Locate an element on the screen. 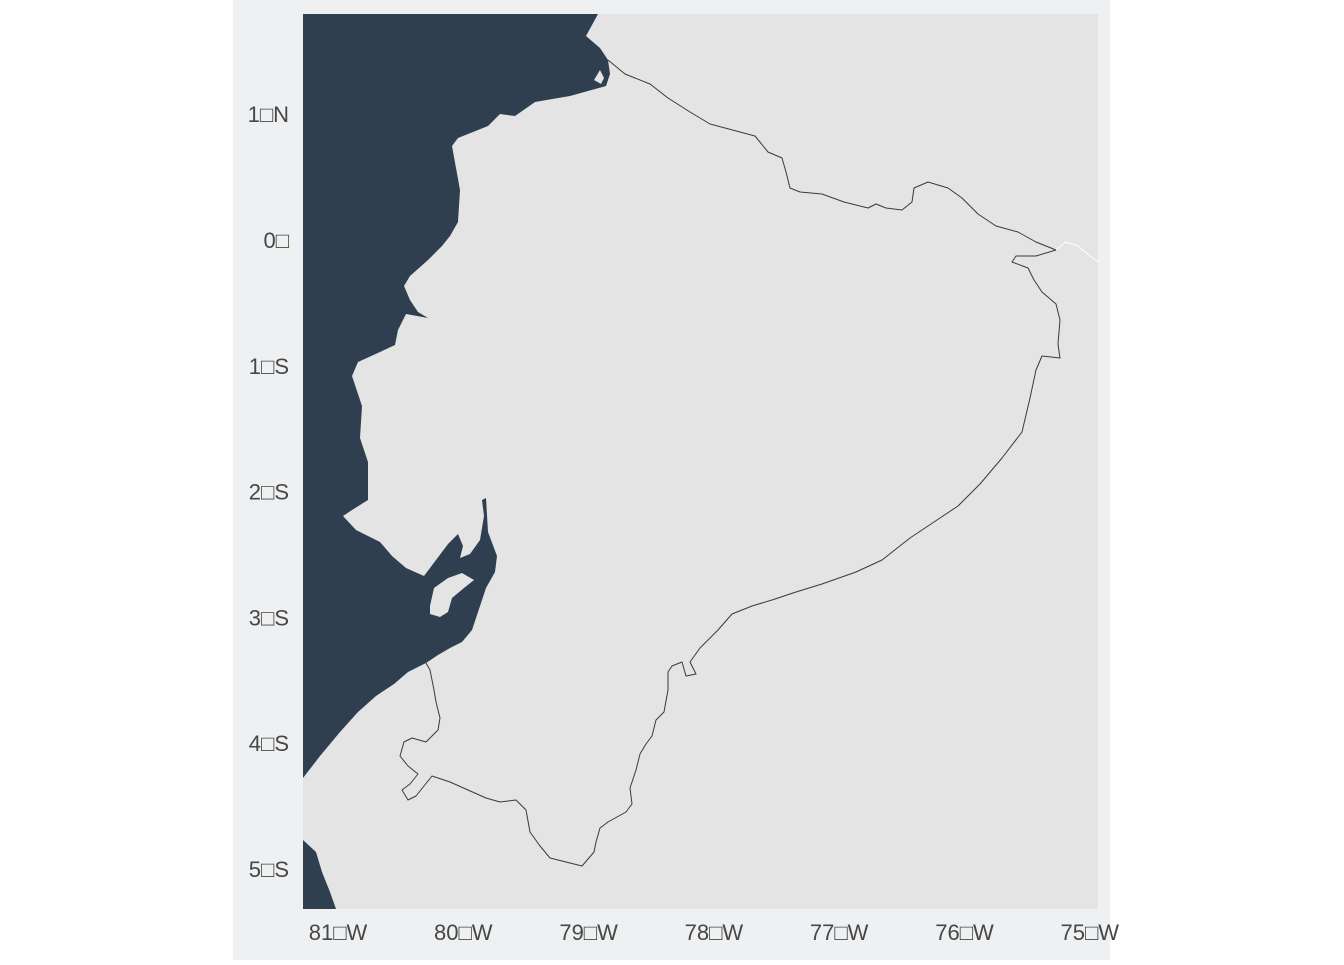 The height and width of the screenshot is (965, 1344). longitude-tick-label: 75□W is located at coordinates (1090, 932).